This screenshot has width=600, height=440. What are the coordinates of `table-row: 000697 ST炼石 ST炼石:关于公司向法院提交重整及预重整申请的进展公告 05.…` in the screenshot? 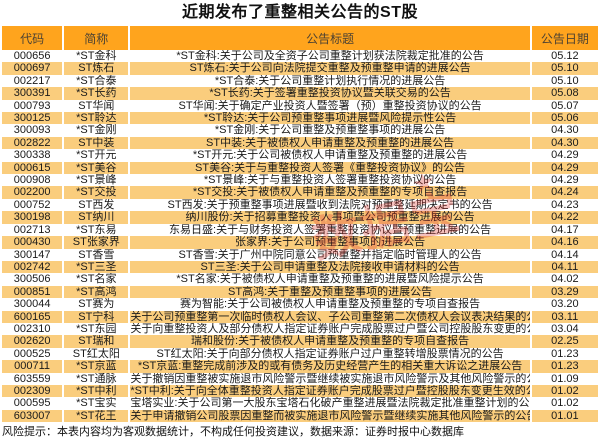 It's located at (300, 68).